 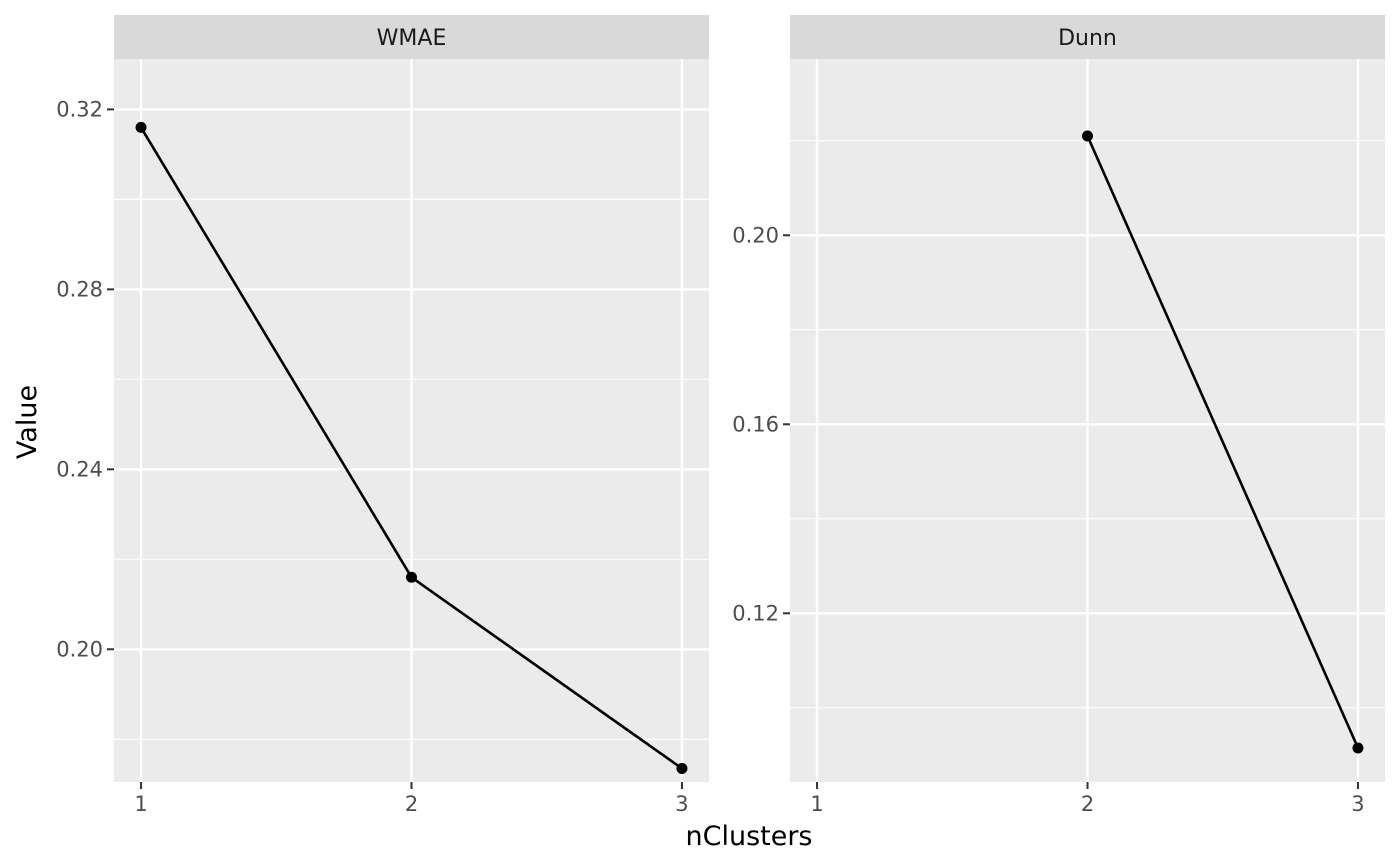 I want to click on y-tick-label: 0.32, so click(x=79, y=109).